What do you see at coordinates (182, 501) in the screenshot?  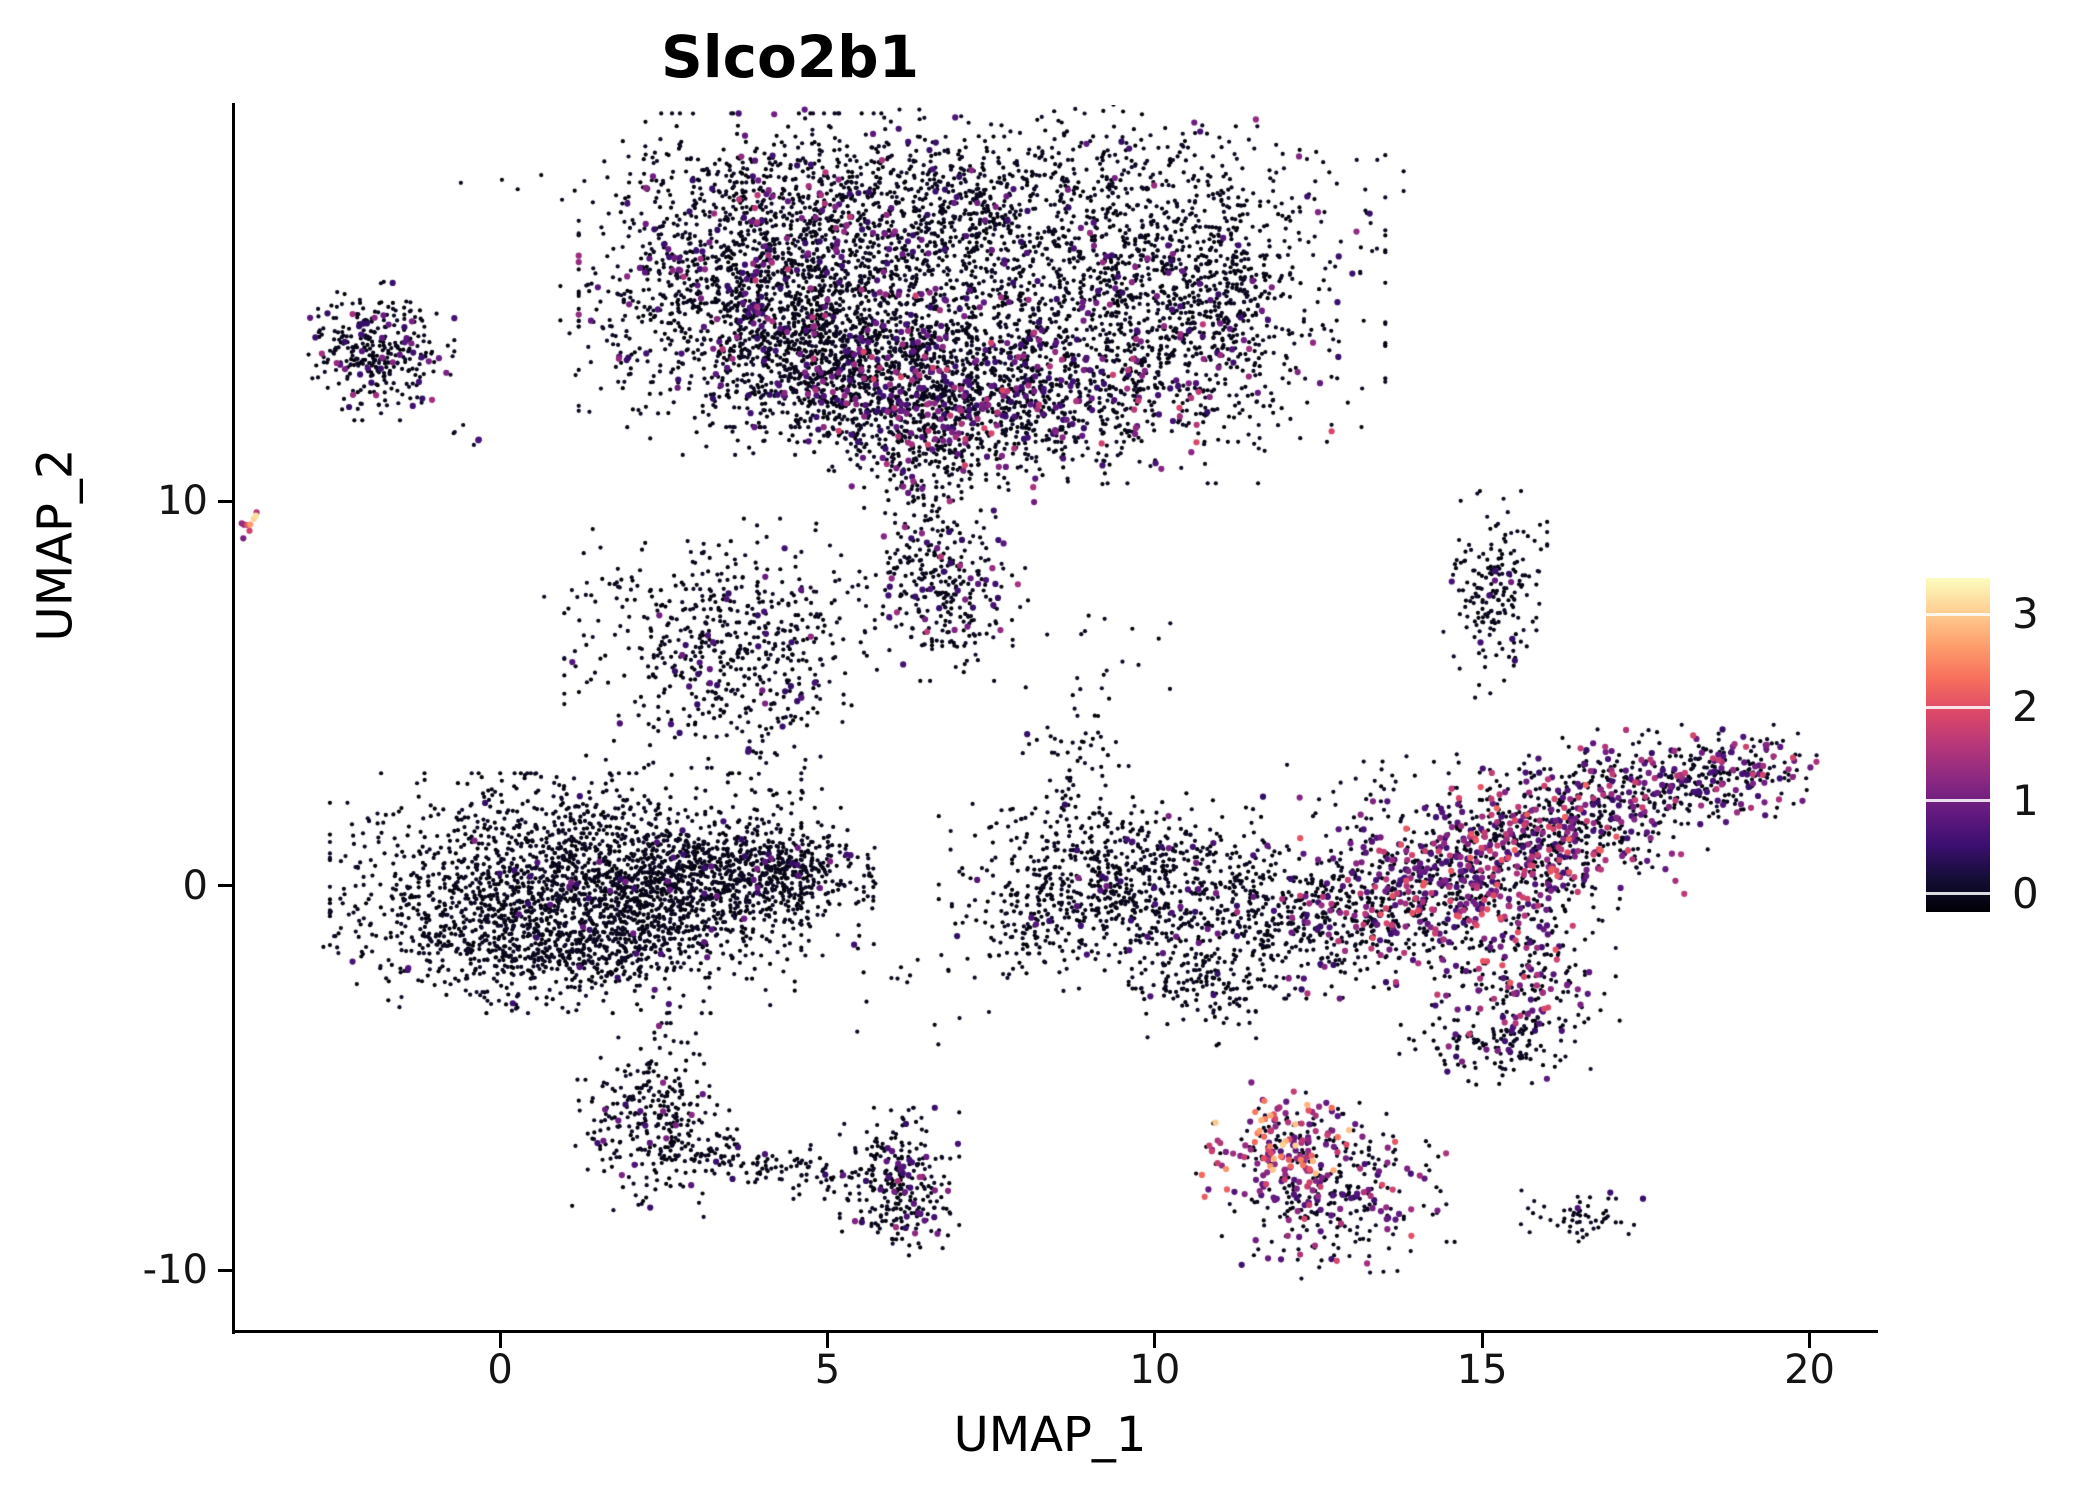 I see `y-tick-label: 10` at bounding box center [182, 501].